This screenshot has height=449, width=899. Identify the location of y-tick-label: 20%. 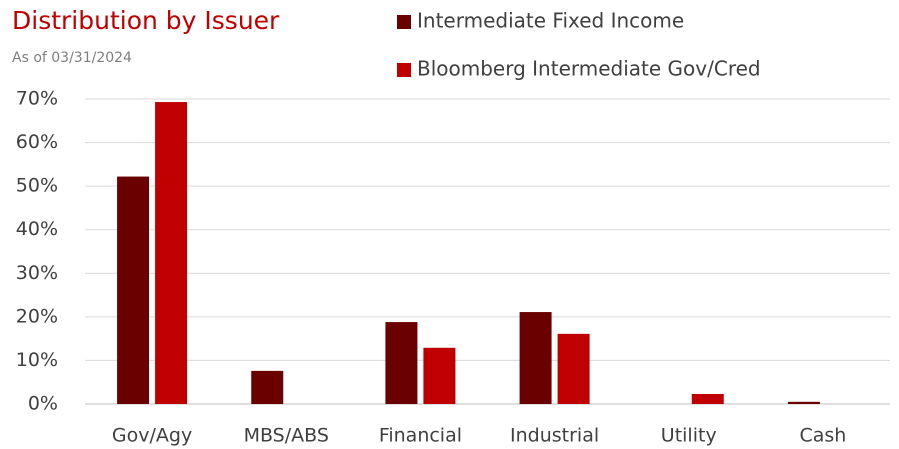
(37, 316).